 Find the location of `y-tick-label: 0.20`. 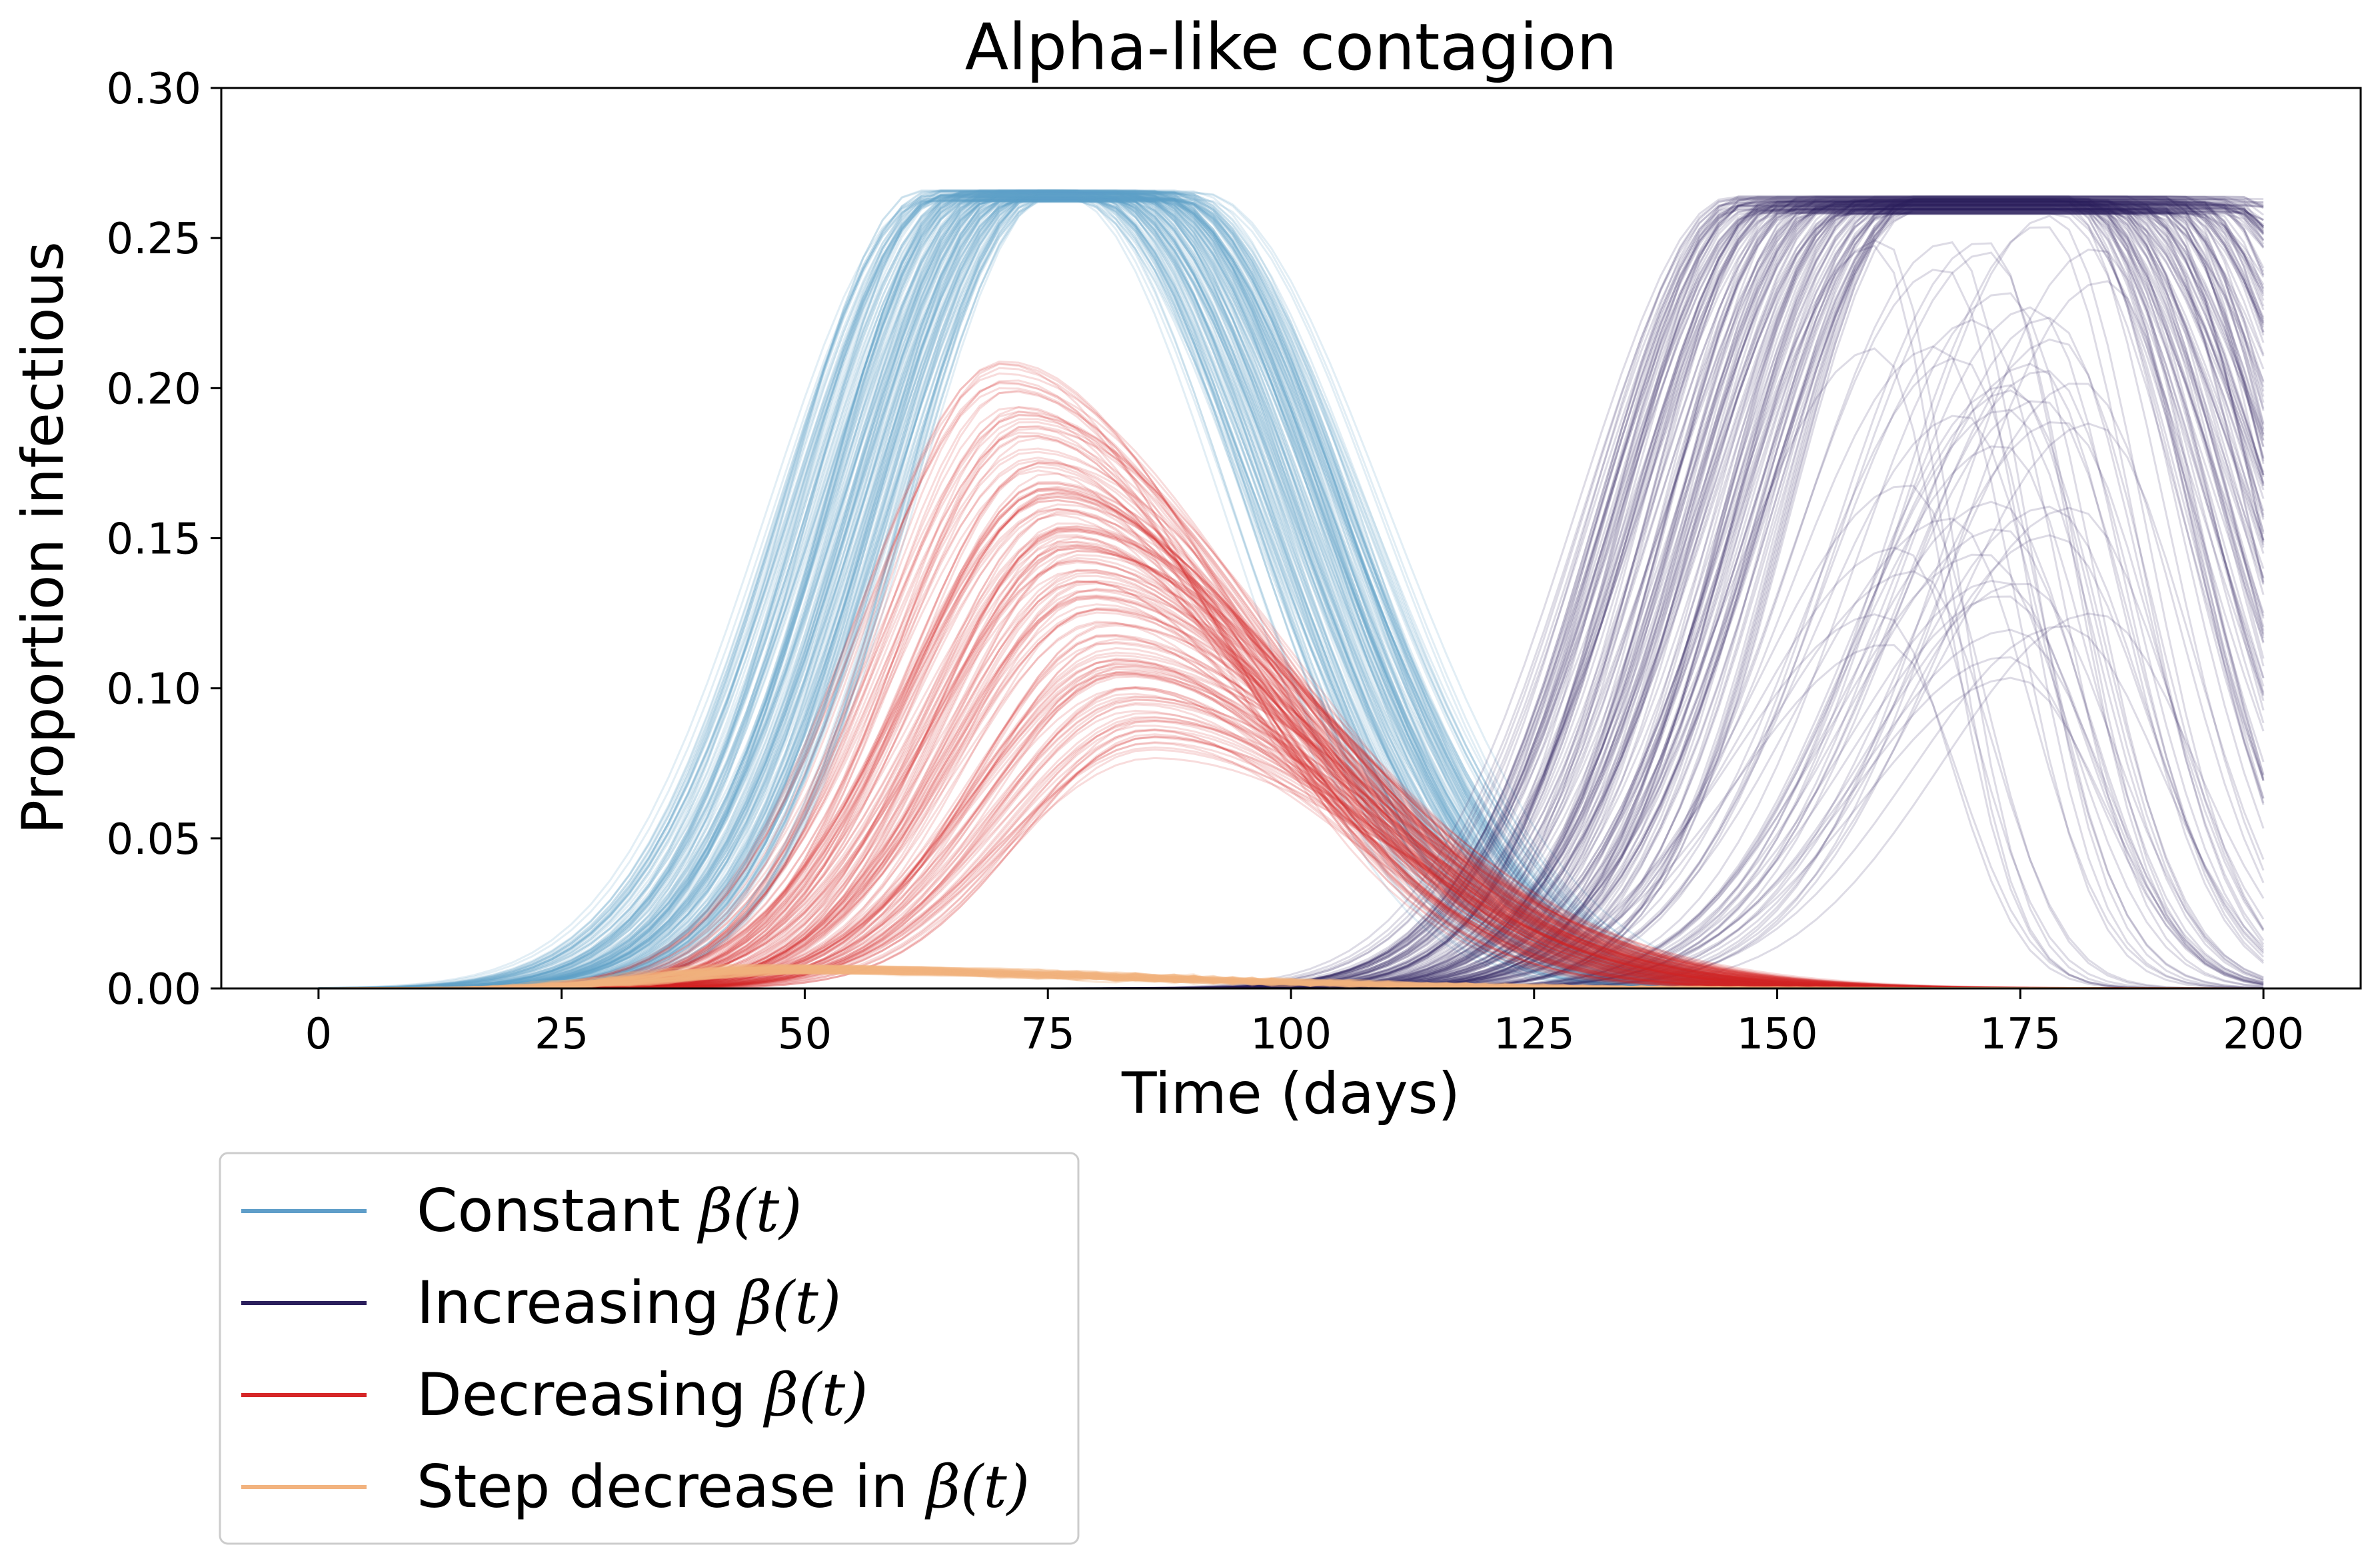

y-tick-label: 0.20 is located at coordinates (154, 390).